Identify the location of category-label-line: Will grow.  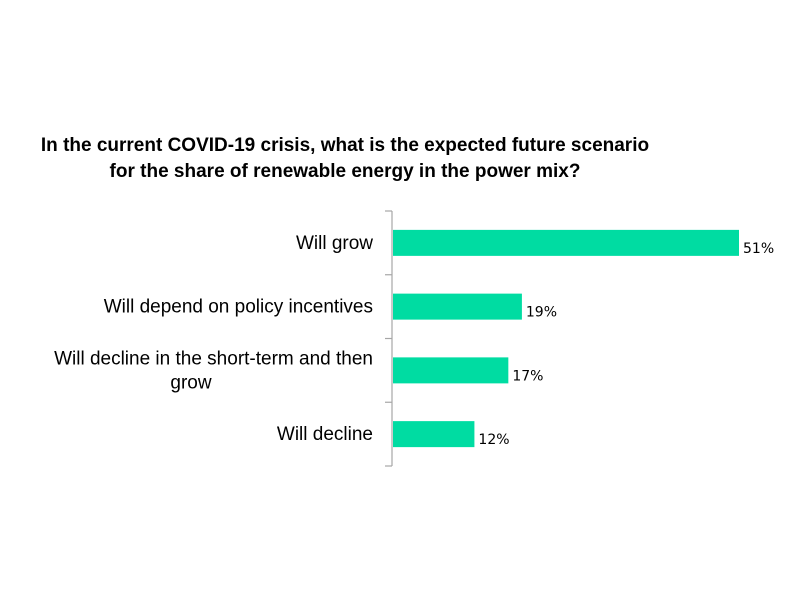
(334, 243).